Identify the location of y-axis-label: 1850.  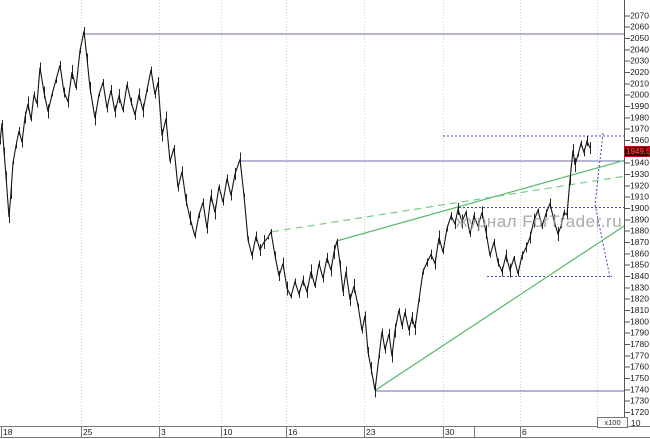
(639, 265).